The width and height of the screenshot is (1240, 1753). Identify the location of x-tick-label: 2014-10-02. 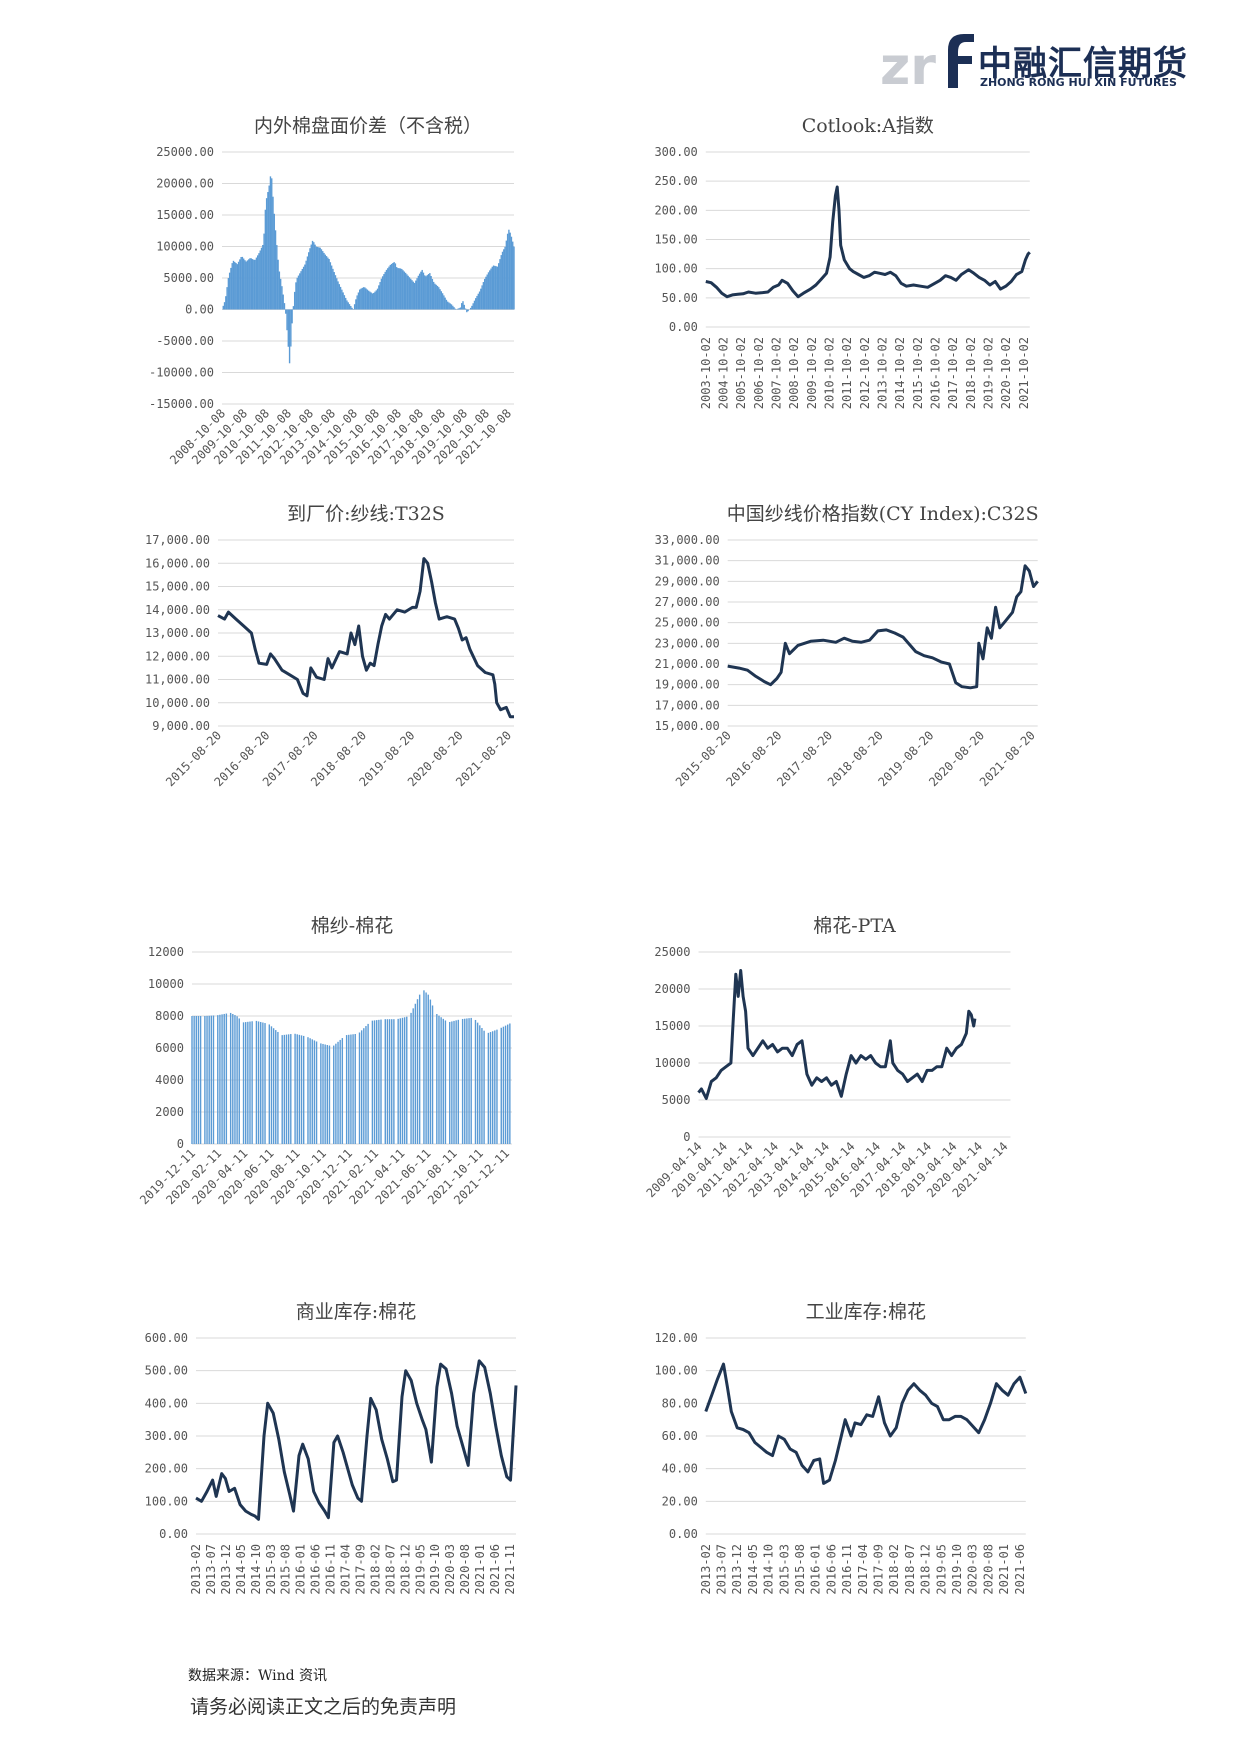
(900, 373).